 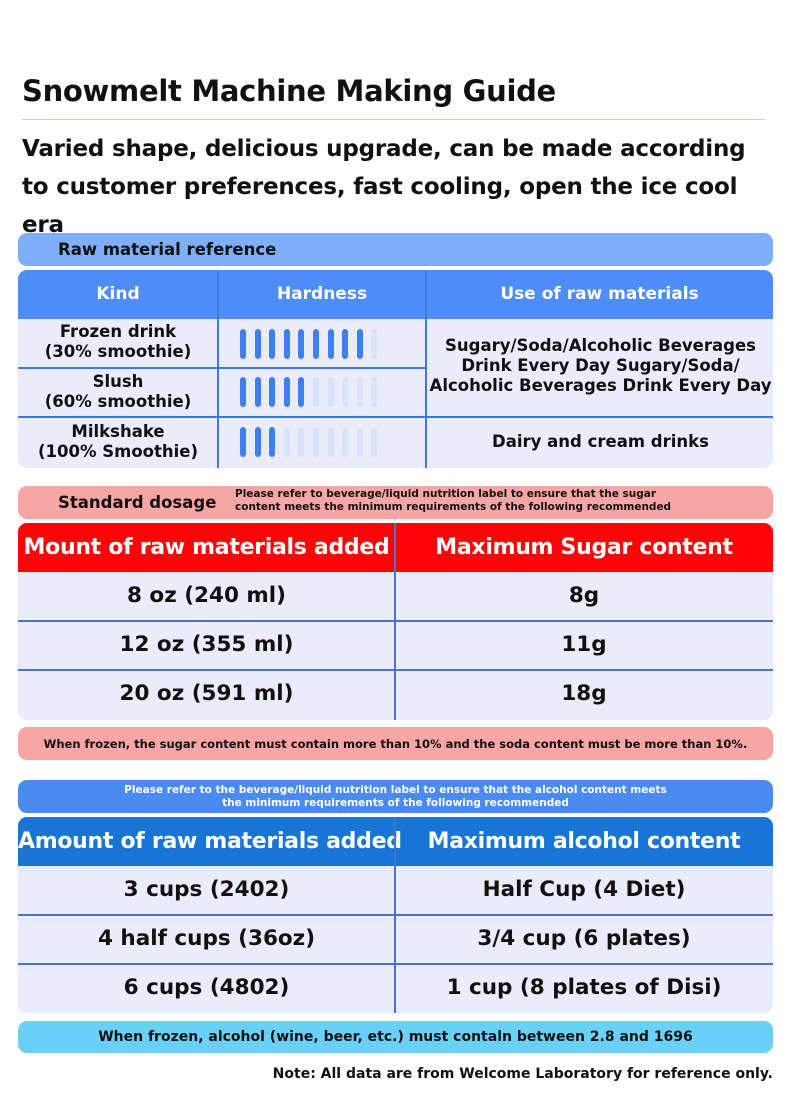 I want to click on table-cell: 12 oz (355 ml), so click(x=206, y=644).